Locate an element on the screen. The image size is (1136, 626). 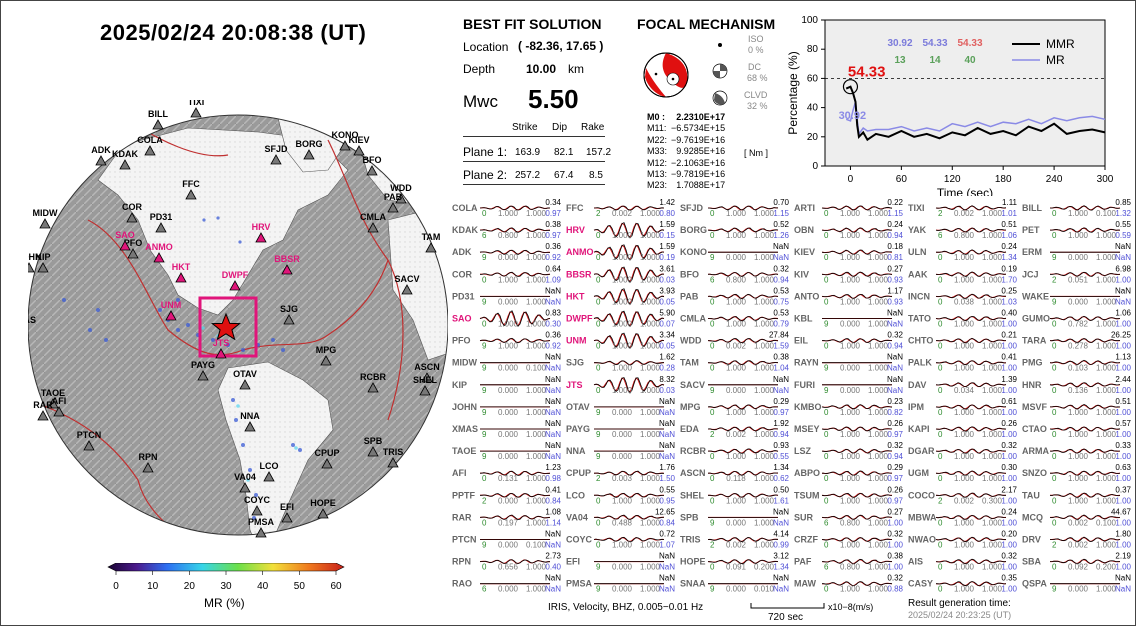
station-cell: ASCN 1.34 0 0.118 1.000 0.62 is located at coordinates (735, 473).